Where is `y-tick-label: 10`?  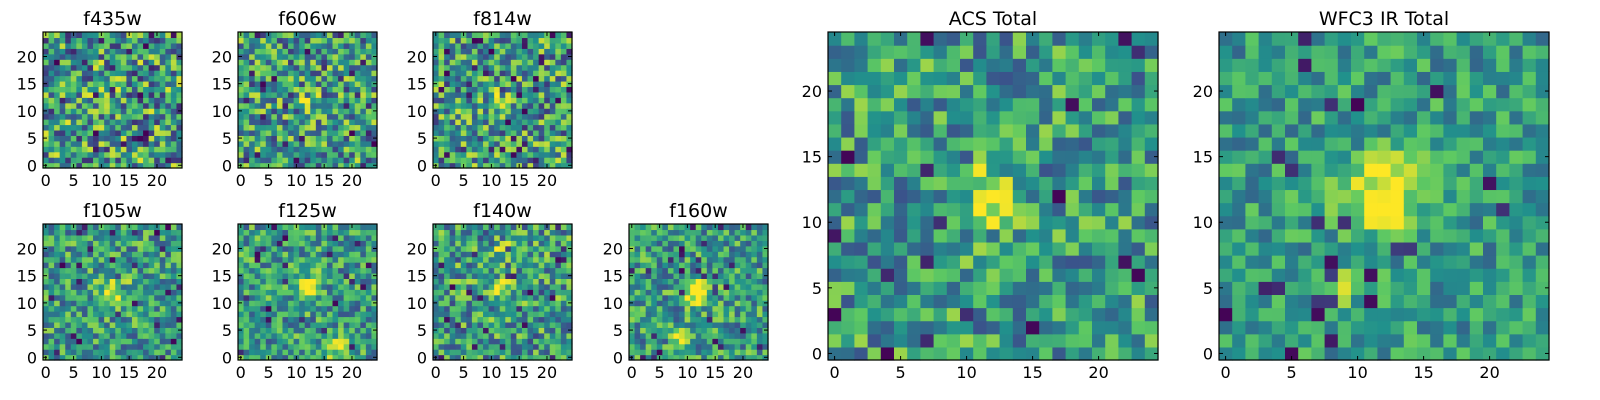 y-tick-label: 10 is located at coordinates (222, 303).